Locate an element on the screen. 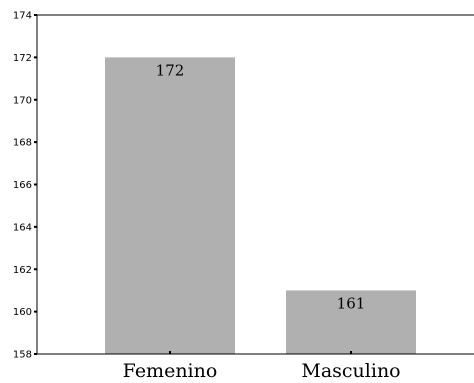 This screenshot has height=383, width=474. data-label-femenino: 172 is located at coordinates (170, 70).